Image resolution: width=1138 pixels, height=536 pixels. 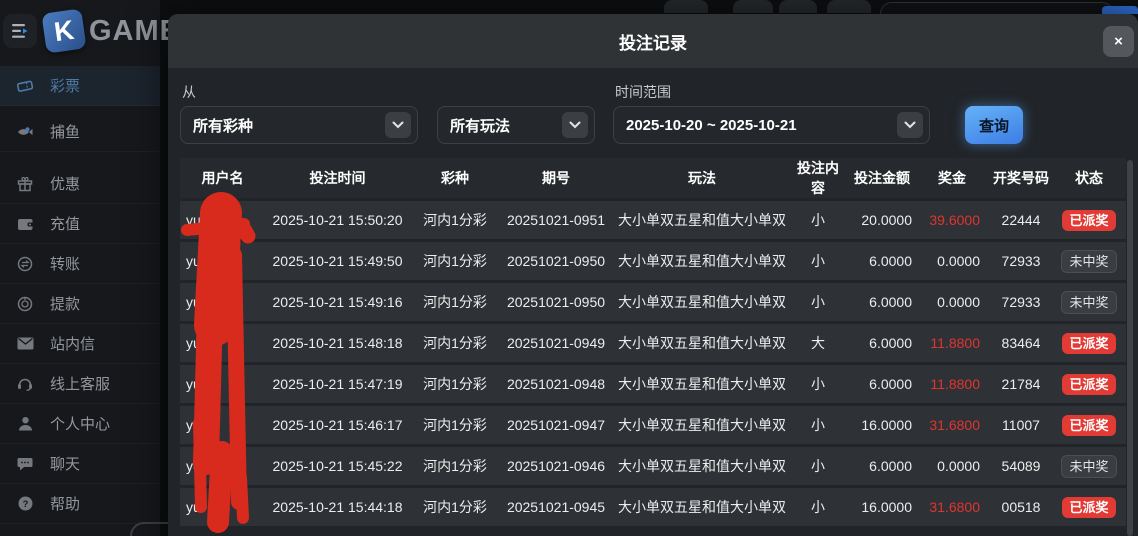 I want to click on chevron-down-icon, so click(x=575, y=125).